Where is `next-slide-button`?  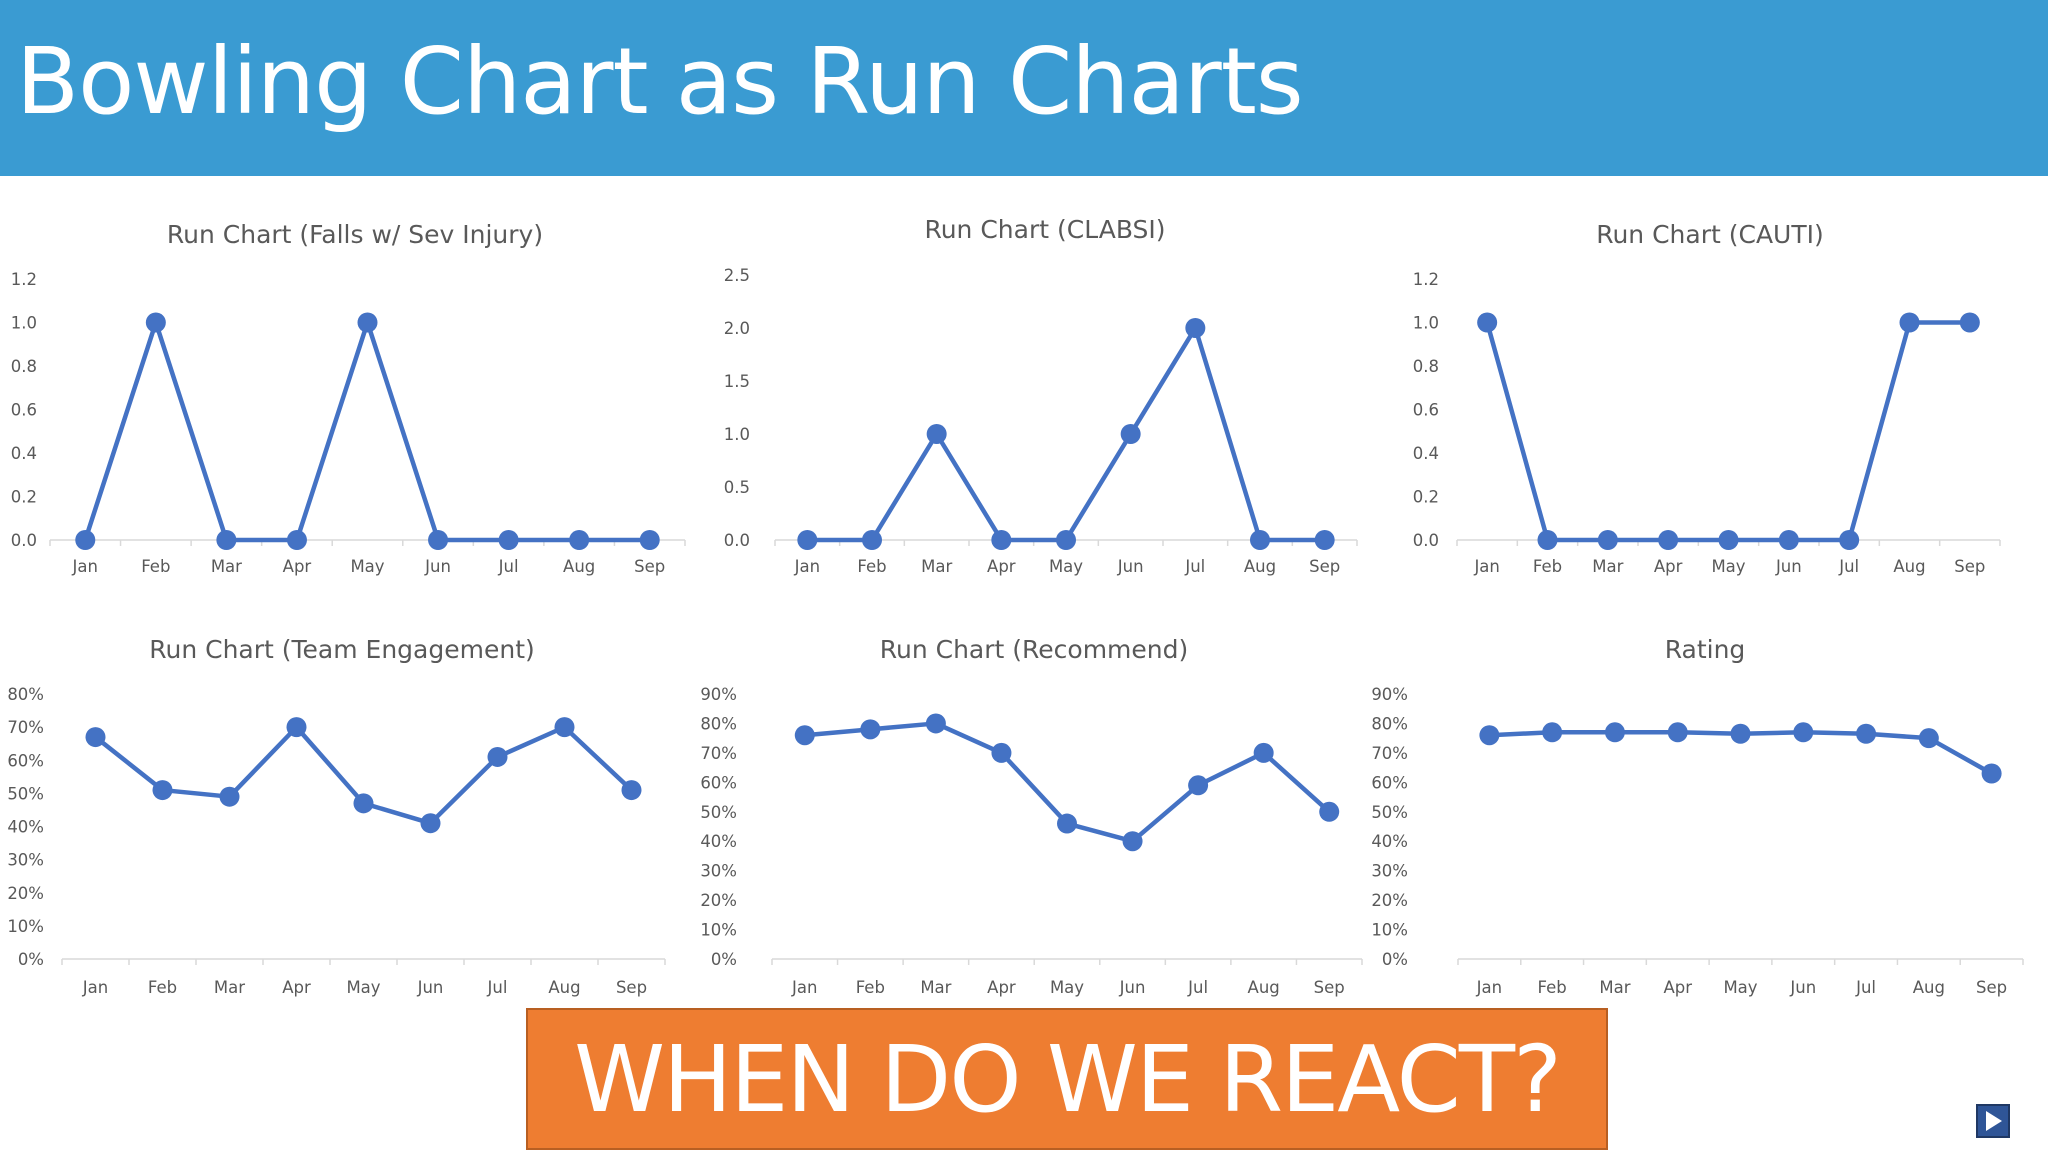 next-slide-button is located at coordinates (1993, 1121).